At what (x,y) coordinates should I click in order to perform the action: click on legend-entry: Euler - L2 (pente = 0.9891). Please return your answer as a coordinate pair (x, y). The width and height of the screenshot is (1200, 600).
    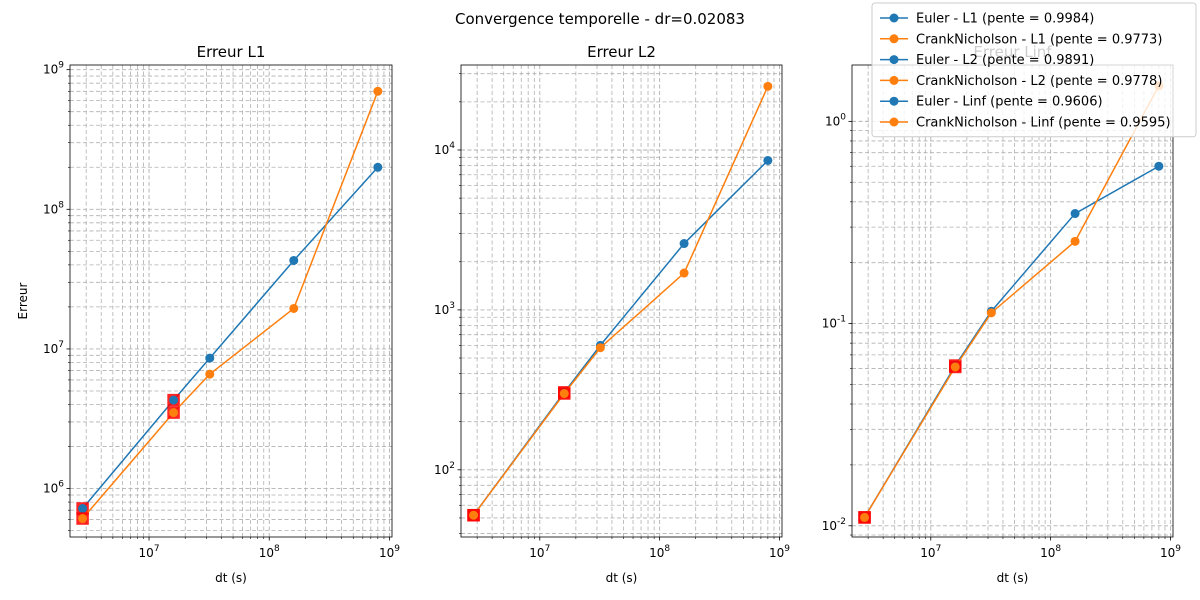
    Looking at the image, I should click on (987, 60).